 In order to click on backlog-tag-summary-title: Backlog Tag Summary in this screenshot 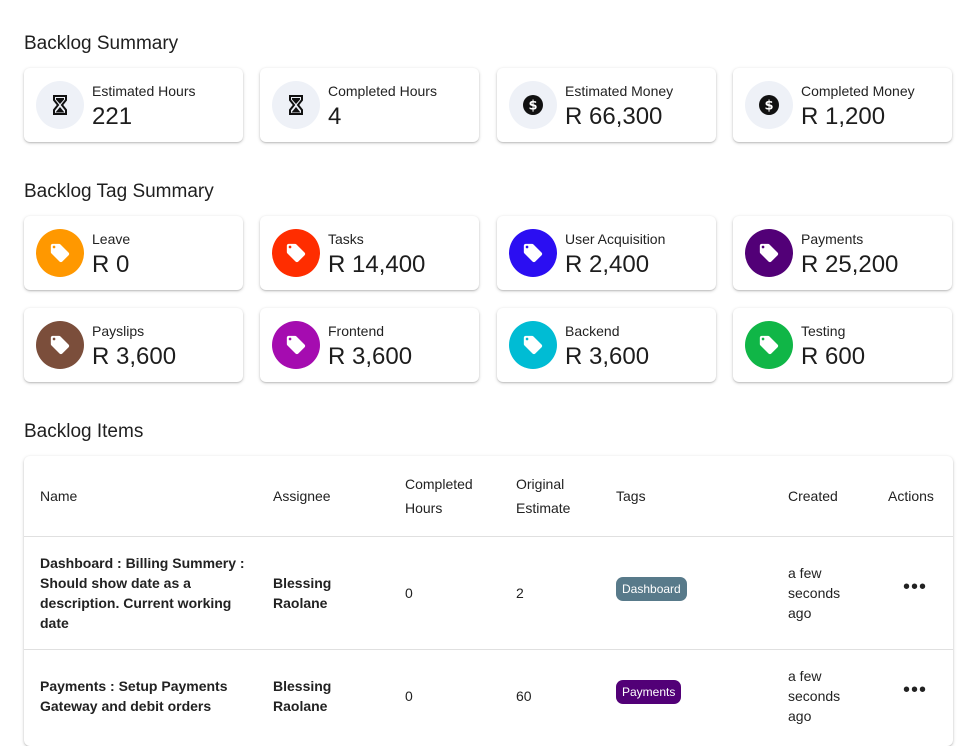, I will do `click(119, 191)`.